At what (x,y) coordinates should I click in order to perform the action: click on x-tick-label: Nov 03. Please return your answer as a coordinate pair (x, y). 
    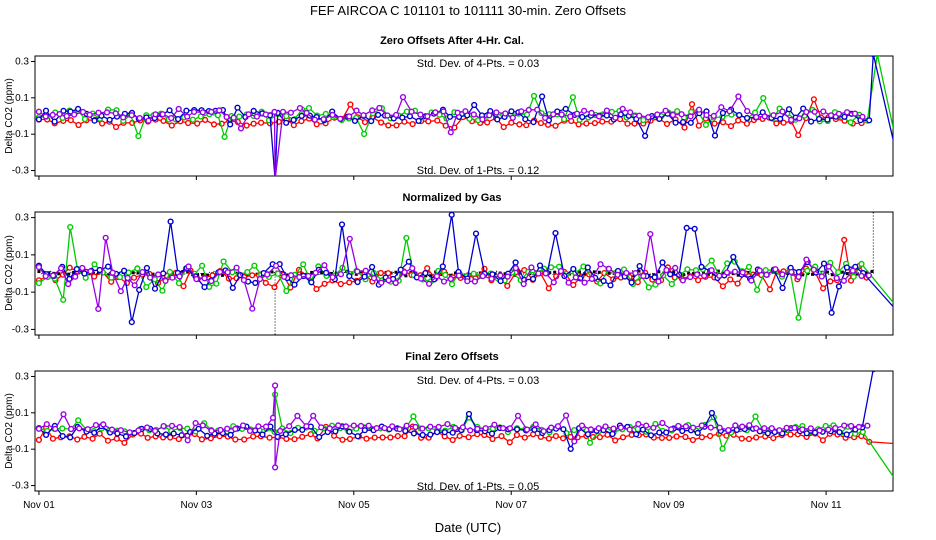
    Looking at the image, I should click on (197, 505).